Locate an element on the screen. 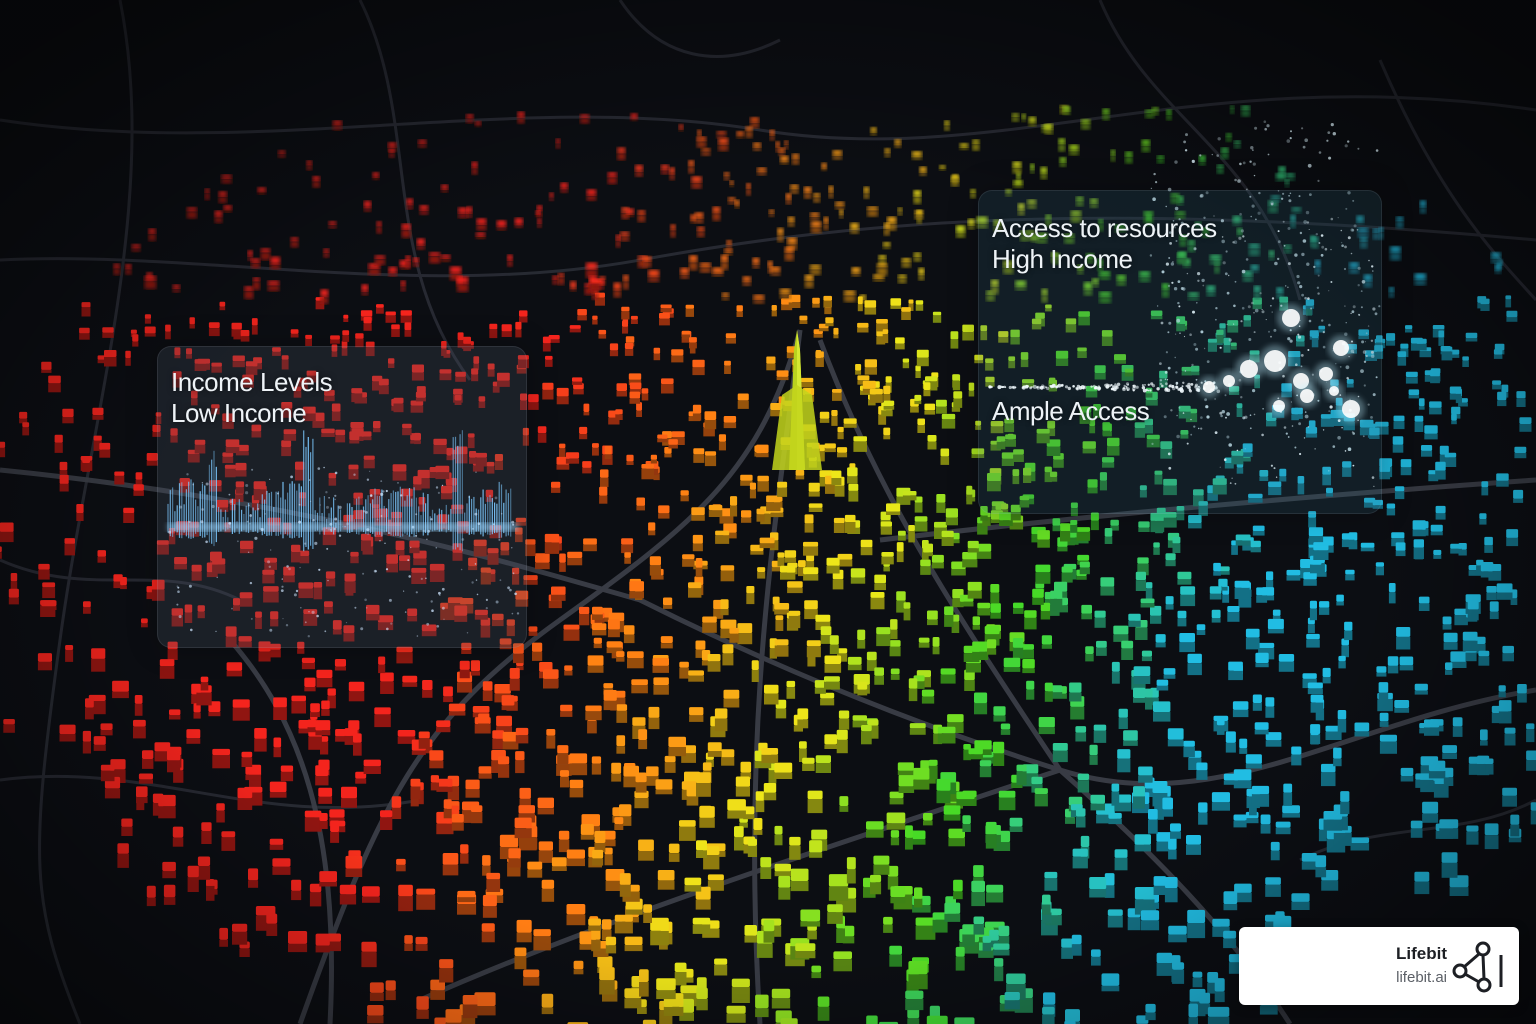 This screenshot has height=1024, width=1536. income-levels-panel: Income Levels Low Income is located at coordinates (342, 497).